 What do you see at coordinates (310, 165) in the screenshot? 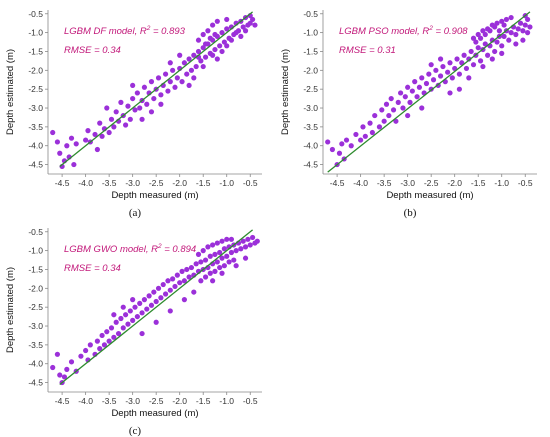
I see `y-tick-label: -4.5` at bounding box center [310, 165].